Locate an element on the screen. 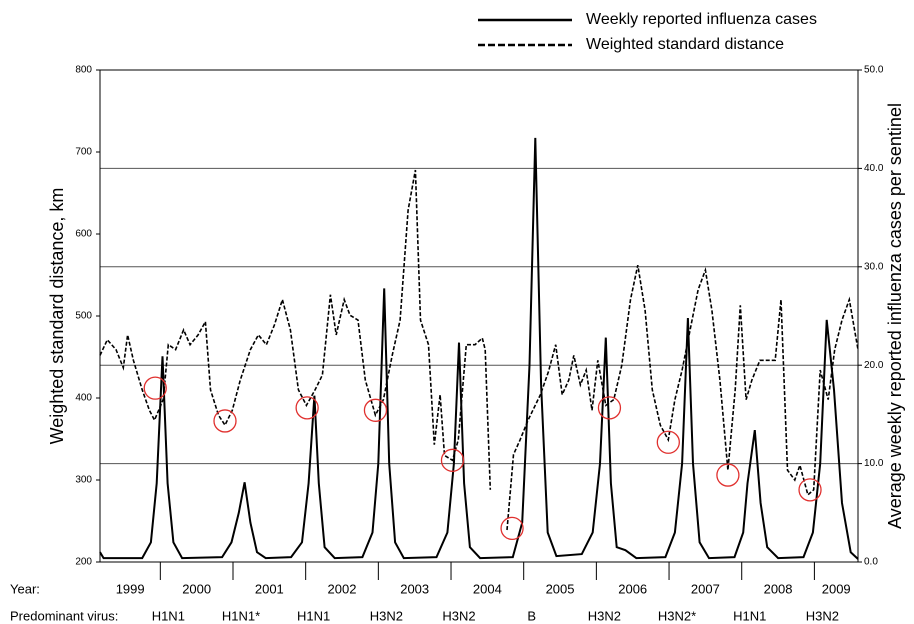  y-axis-title: Weighted standard distance, km is located at coordinates (57, 316).